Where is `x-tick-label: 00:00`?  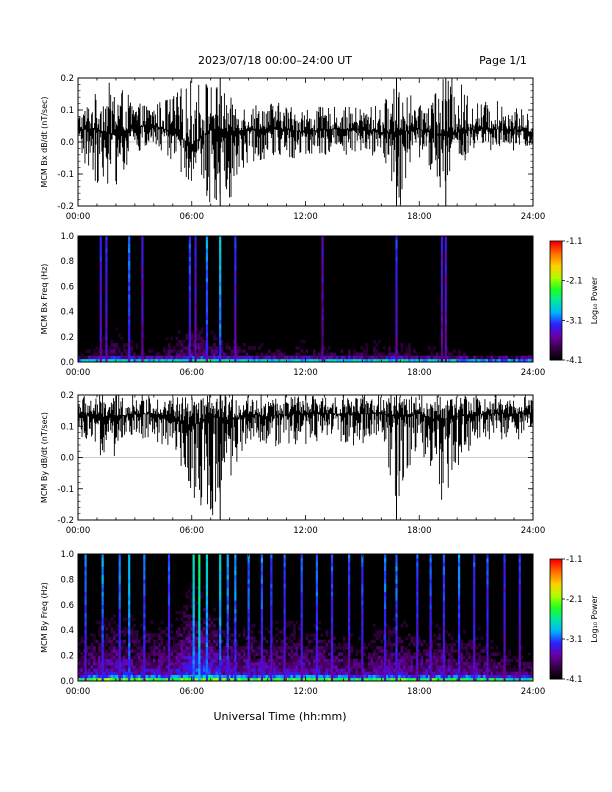 x-tick-label: 00:00 is located at coordinates (78, 217).